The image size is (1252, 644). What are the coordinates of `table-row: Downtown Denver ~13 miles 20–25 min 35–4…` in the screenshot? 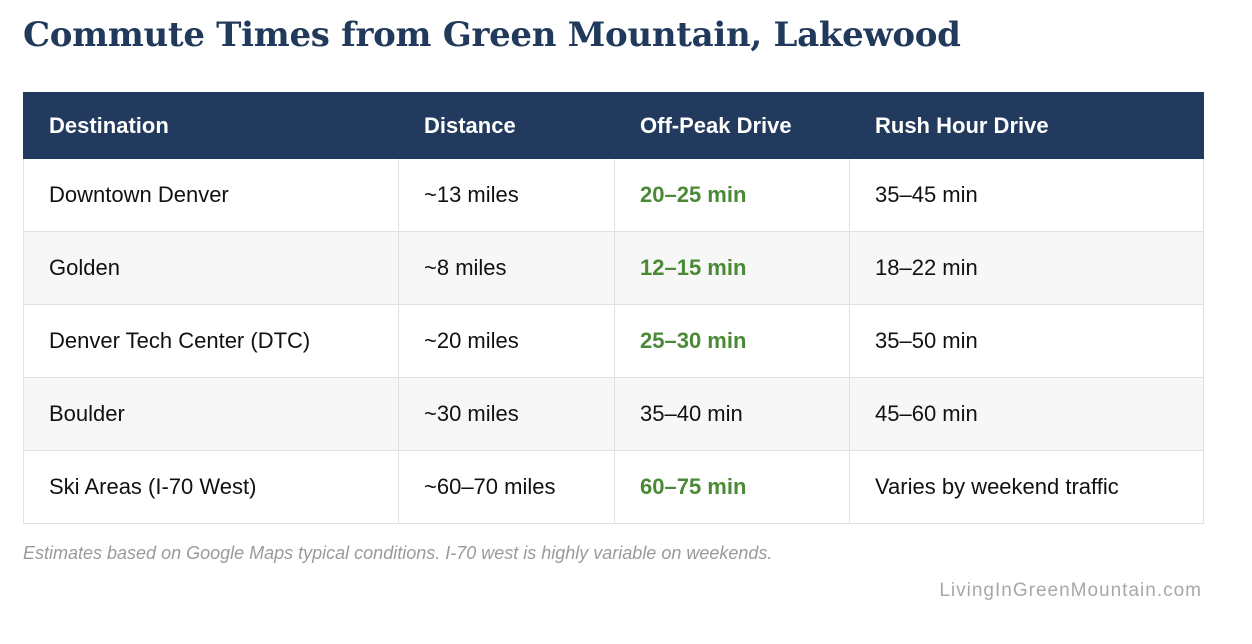 It's located at (613, 195).